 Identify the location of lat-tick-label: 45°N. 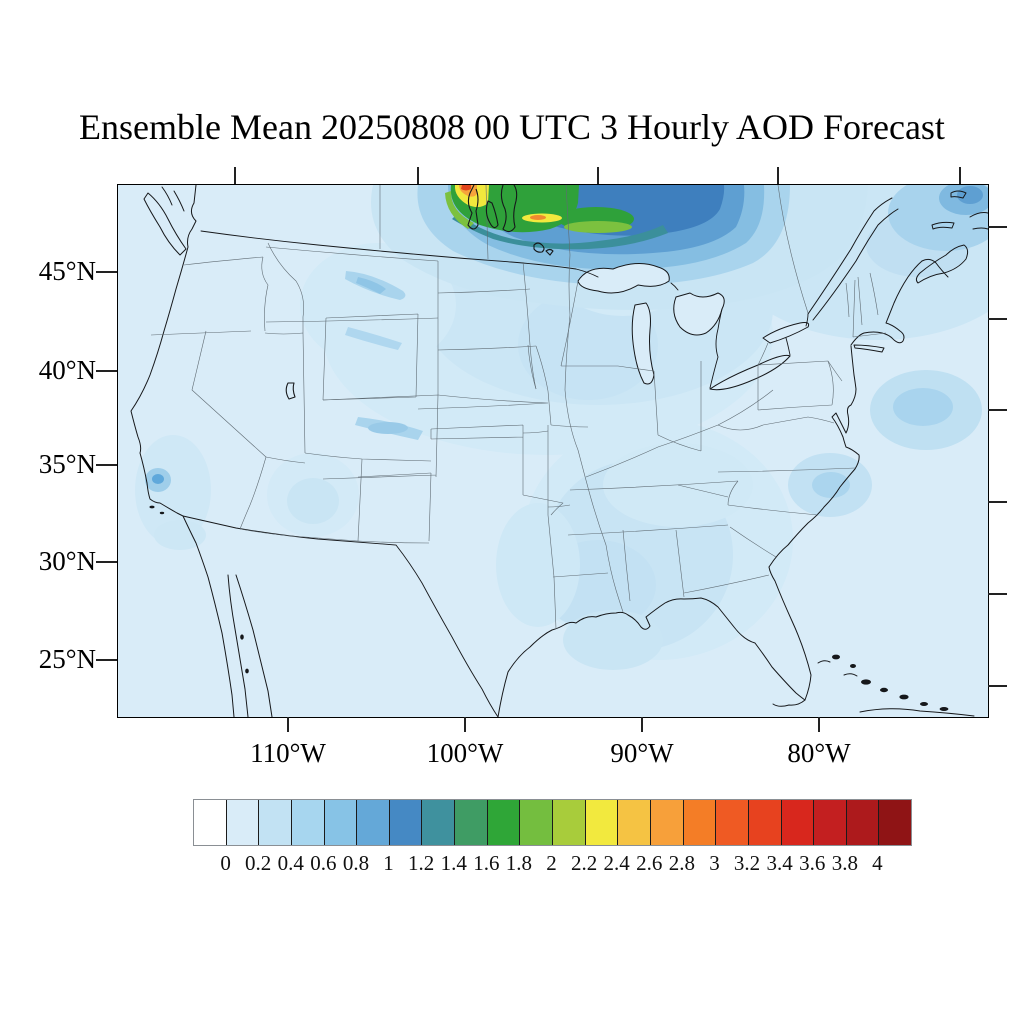
(67, 271).